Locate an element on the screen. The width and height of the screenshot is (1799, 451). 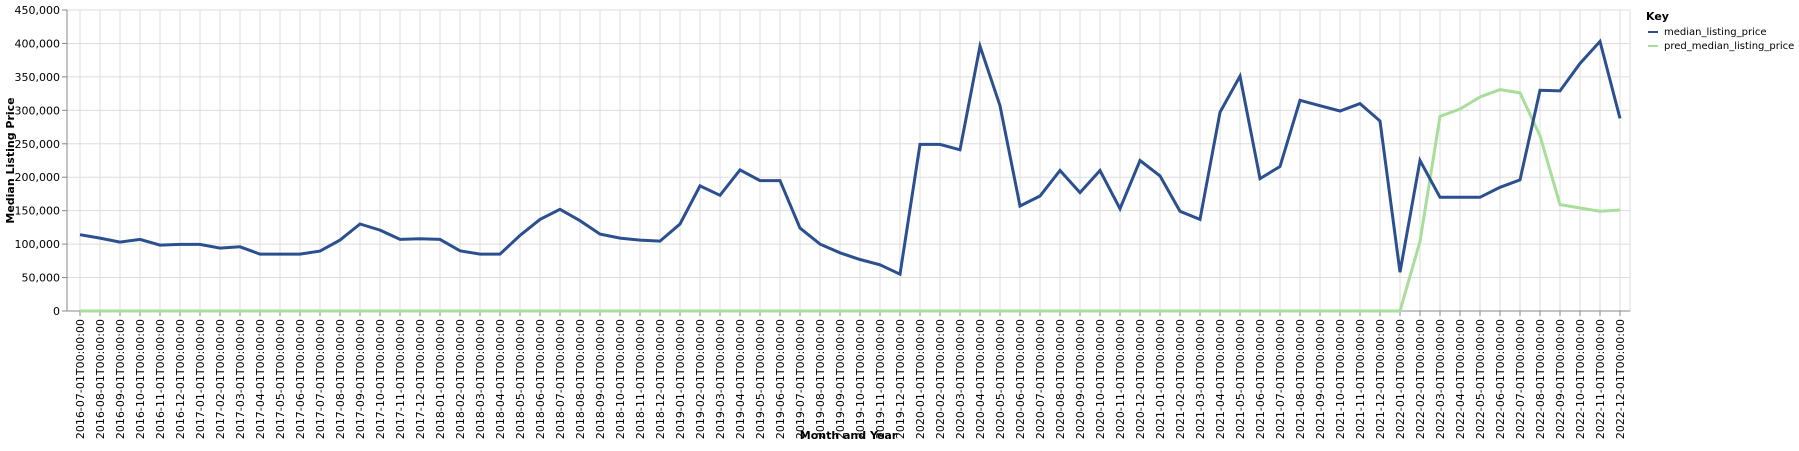
x-tick-label: 2021-04-01T00:00:00 is located at coordinates (1220, 379).